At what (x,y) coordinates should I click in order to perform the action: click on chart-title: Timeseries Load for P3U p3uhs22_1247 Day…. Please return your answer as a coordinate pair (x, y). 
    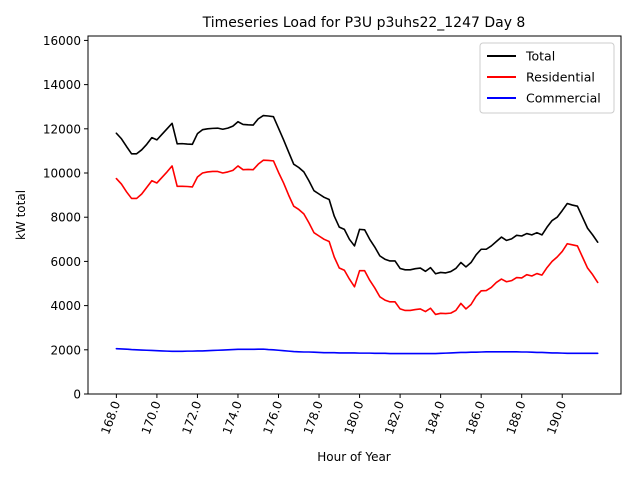
    Looking at the image, I should click on (364, 23).